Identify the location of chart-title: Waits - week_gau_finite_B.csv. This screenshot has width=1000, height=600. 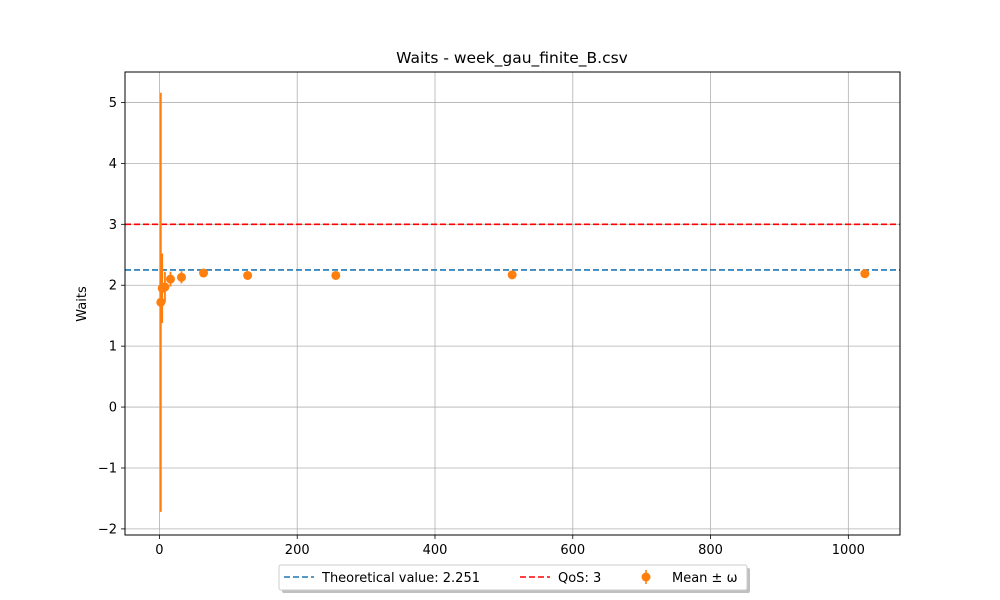
(512, 58).